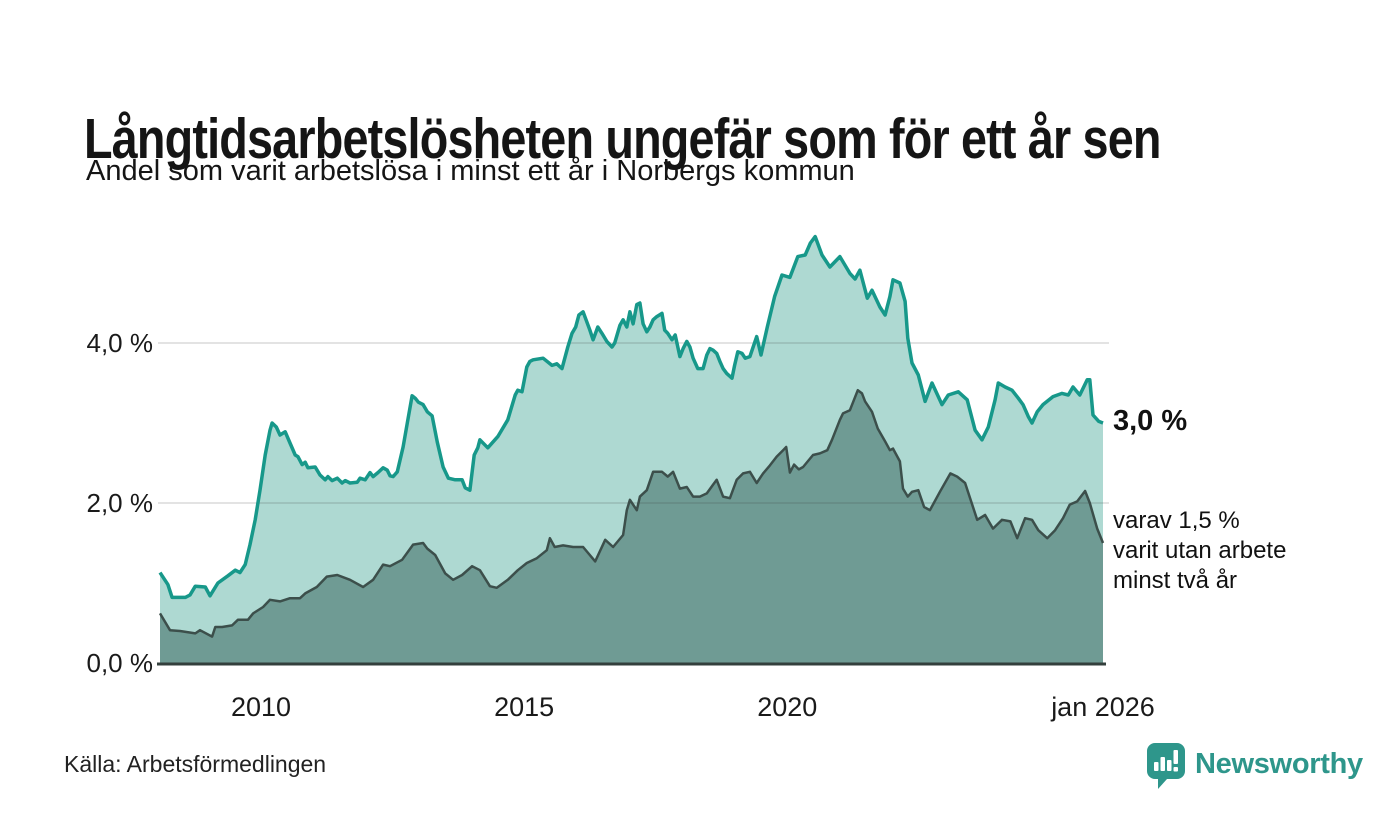  I want to click on end-note-line: minst två år, so click(1175, 580).